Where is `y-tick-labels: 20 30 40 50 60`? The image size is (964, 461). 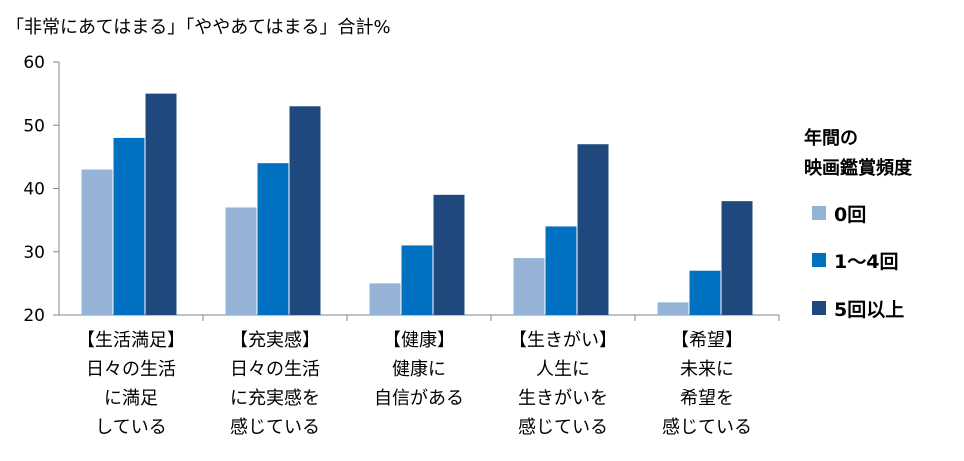 y-tick-labels: 20 30 40 50 60 is located at coordinates (34, 189).